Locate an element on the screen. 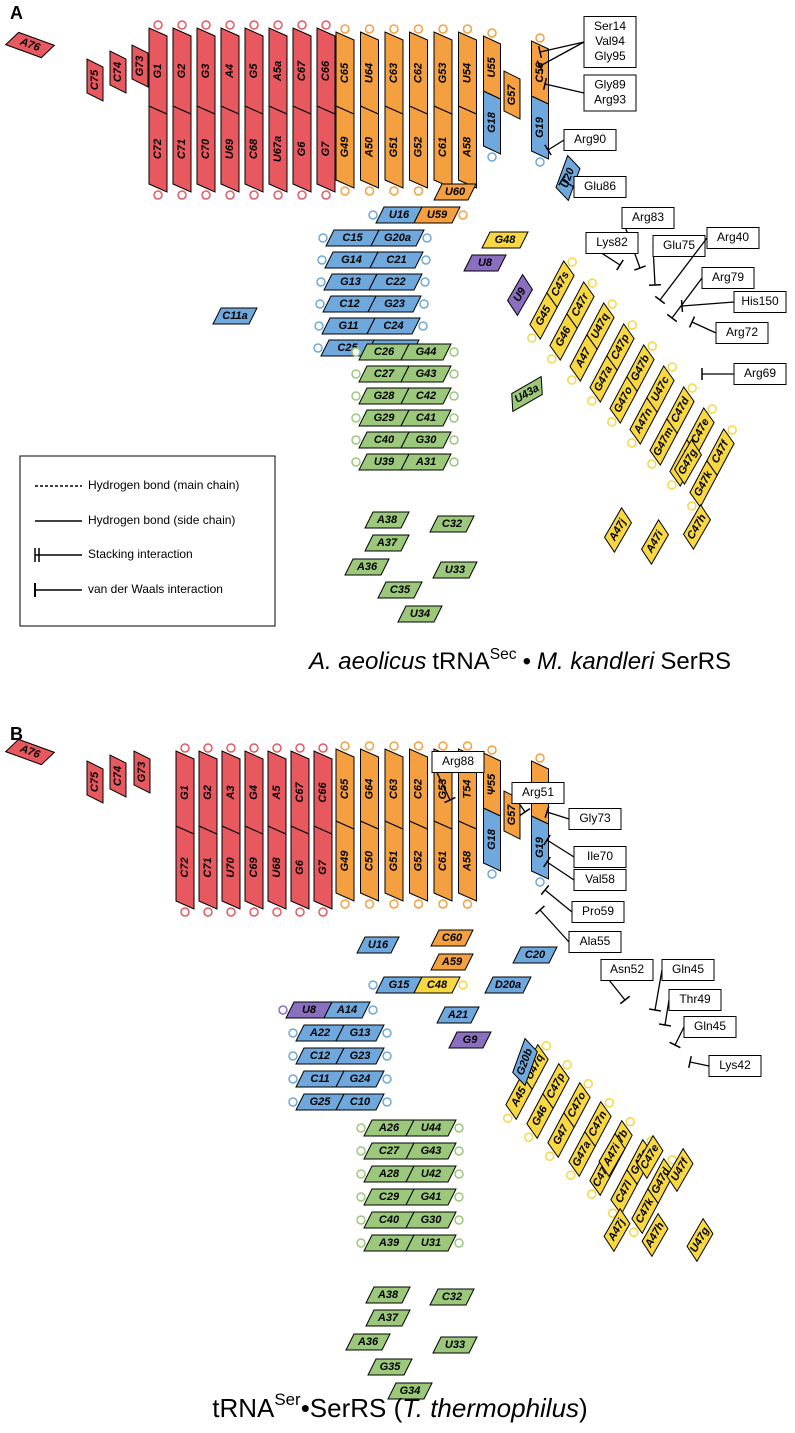  nucleotide-label: A50 is located at coordinates (369, 147).